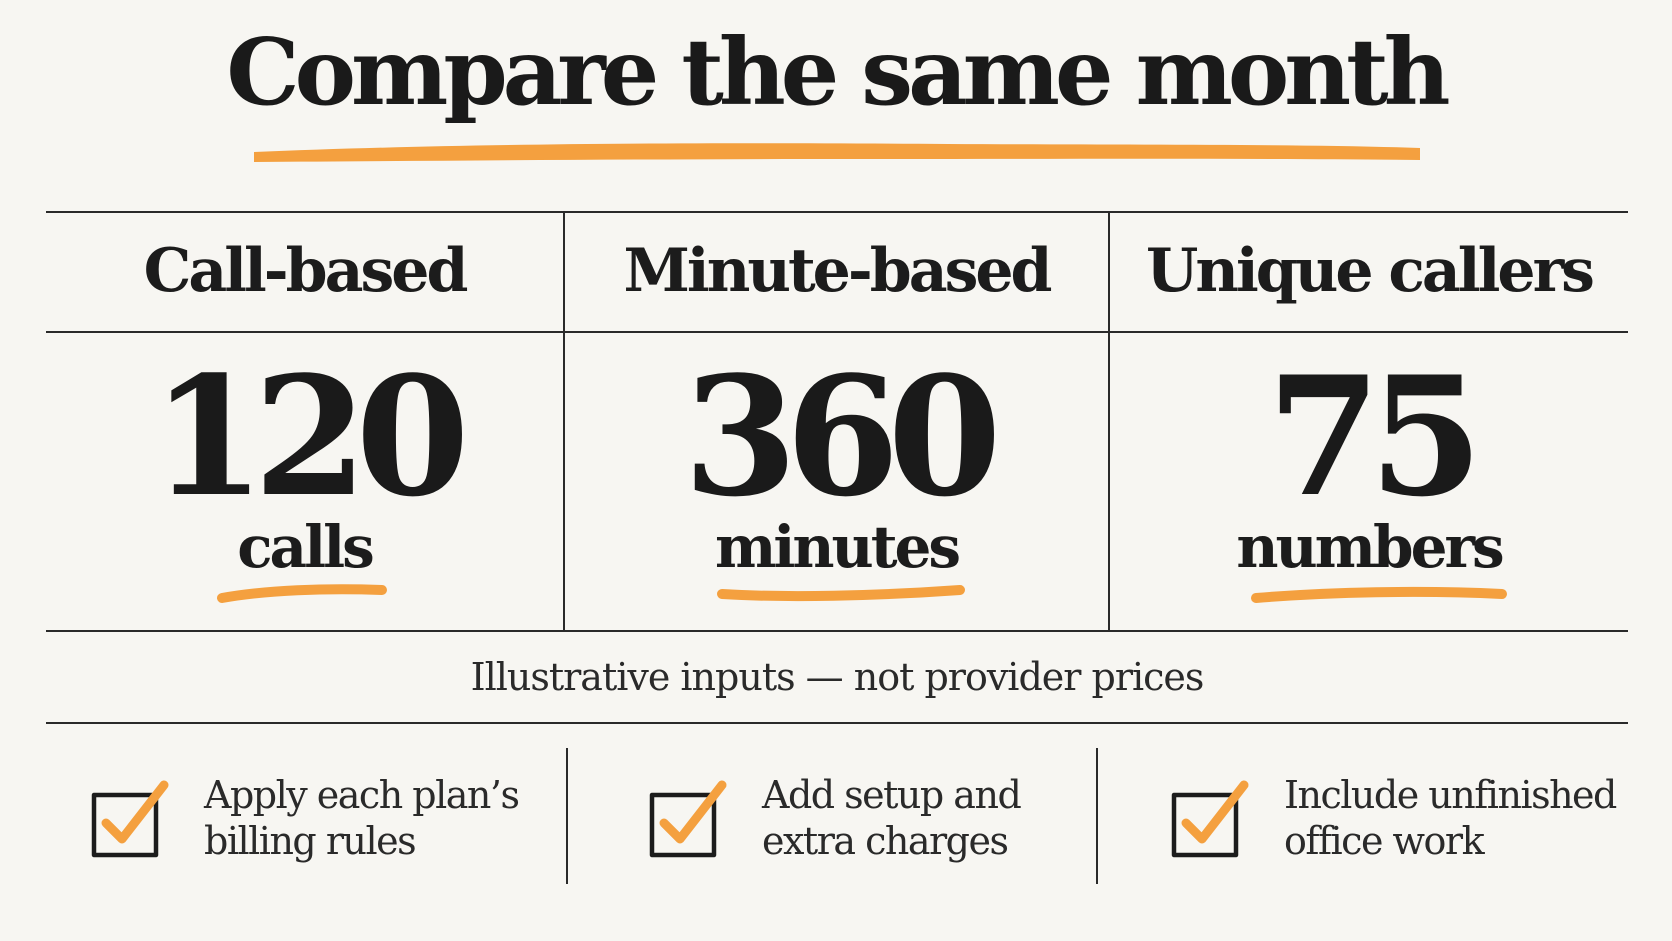 This screenshot has height=941, width=1672. I want to click on metric-value-minutes: 360, so click(842, 436).